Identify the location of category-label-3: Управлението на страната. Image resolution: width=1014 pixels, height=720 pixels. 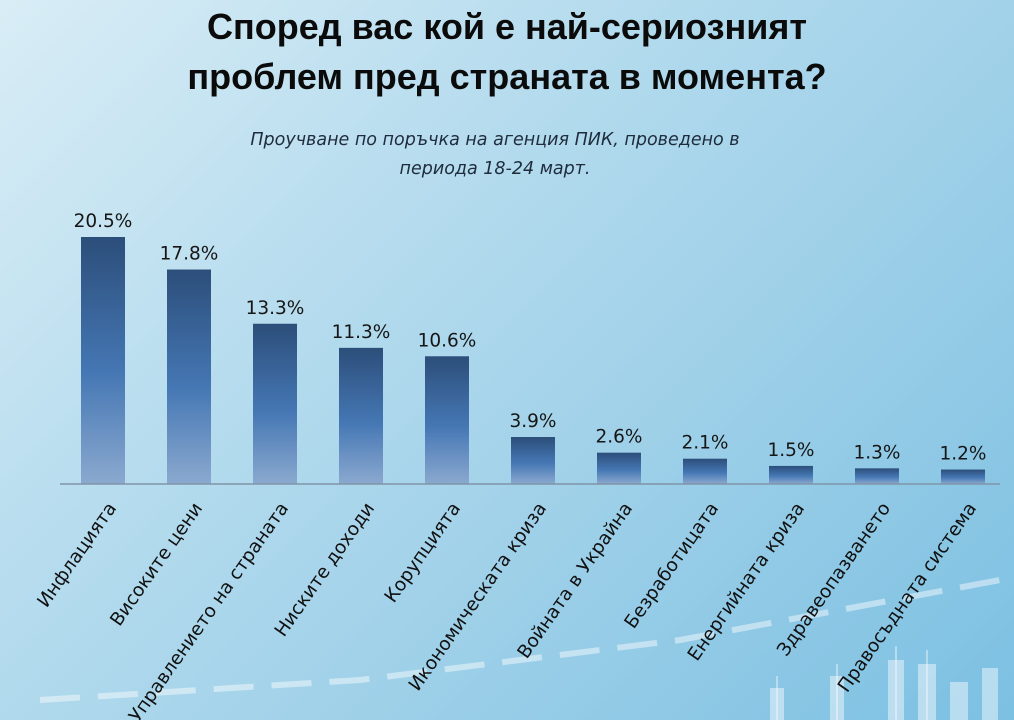
(209, 609).